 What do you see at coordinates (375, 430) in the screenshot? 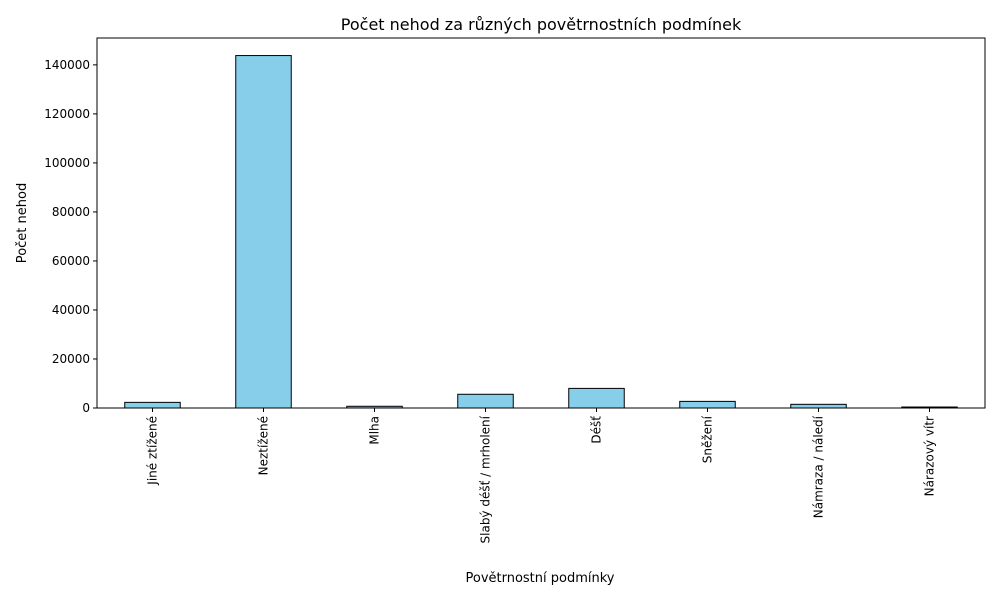
I see `x-tick-label: Mlha` at bounding box center [375, 430].